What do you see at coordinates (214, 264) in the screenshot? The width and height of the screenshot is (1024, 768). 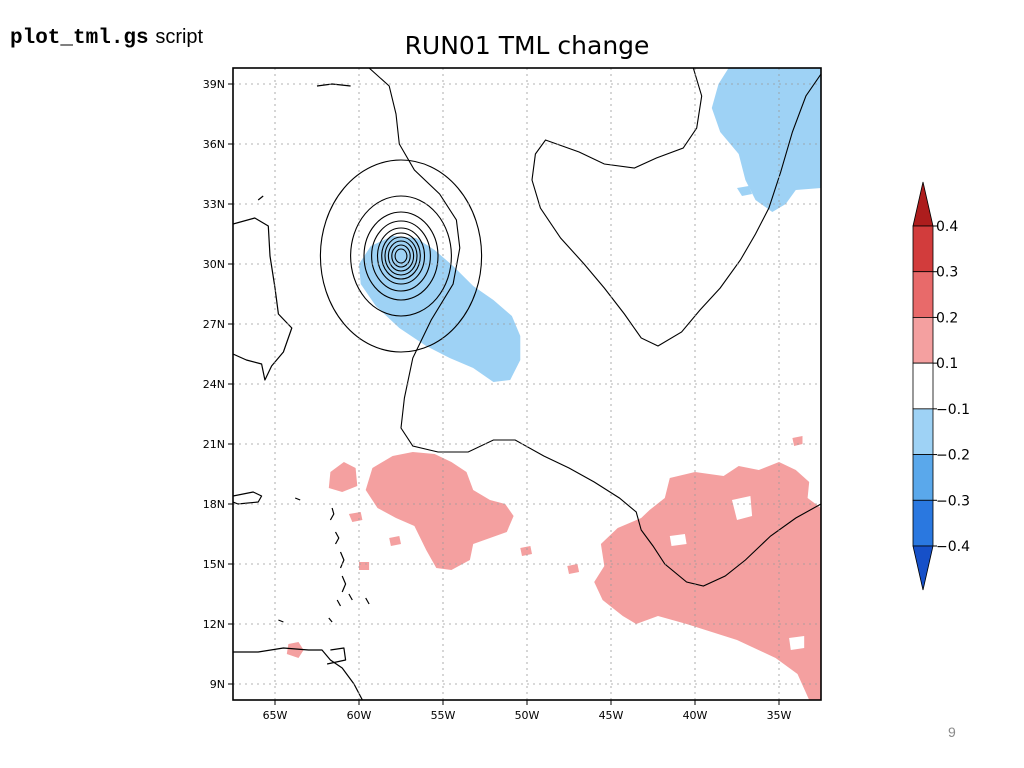 I see `y-tick-label: 30N` at bounding box center [214, 264].